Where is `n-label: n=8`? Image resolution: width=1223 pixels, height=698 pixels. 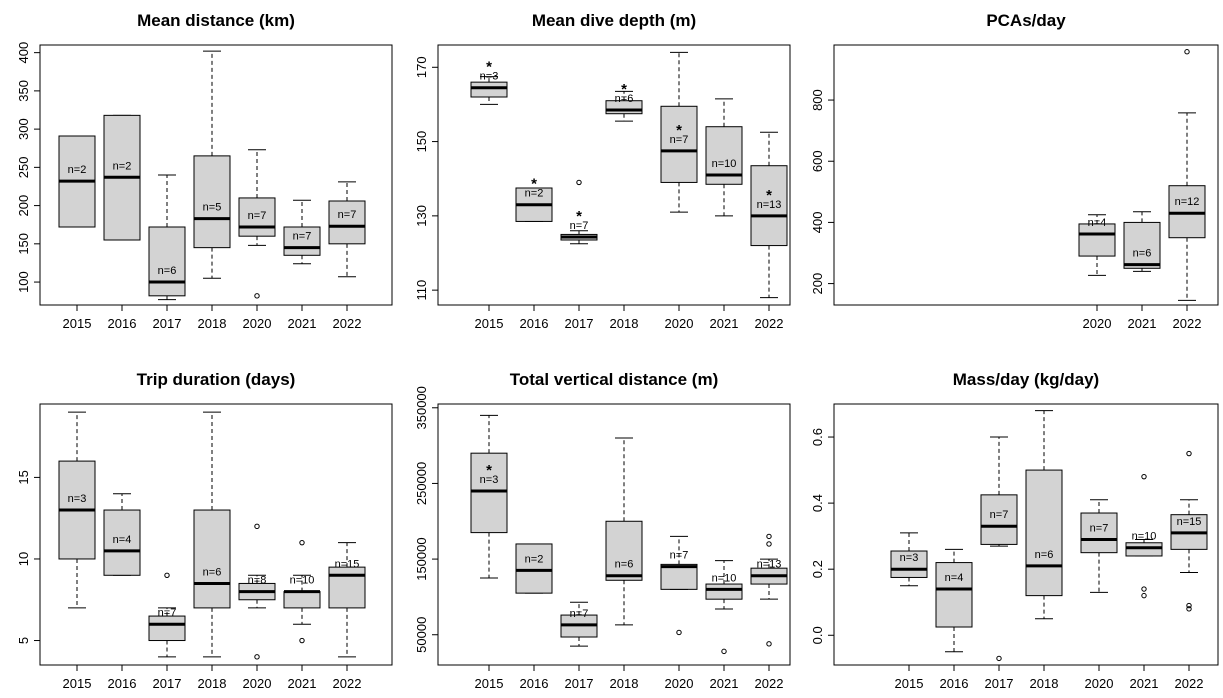
n-label: n=8 is located at coordinates (257, 581).